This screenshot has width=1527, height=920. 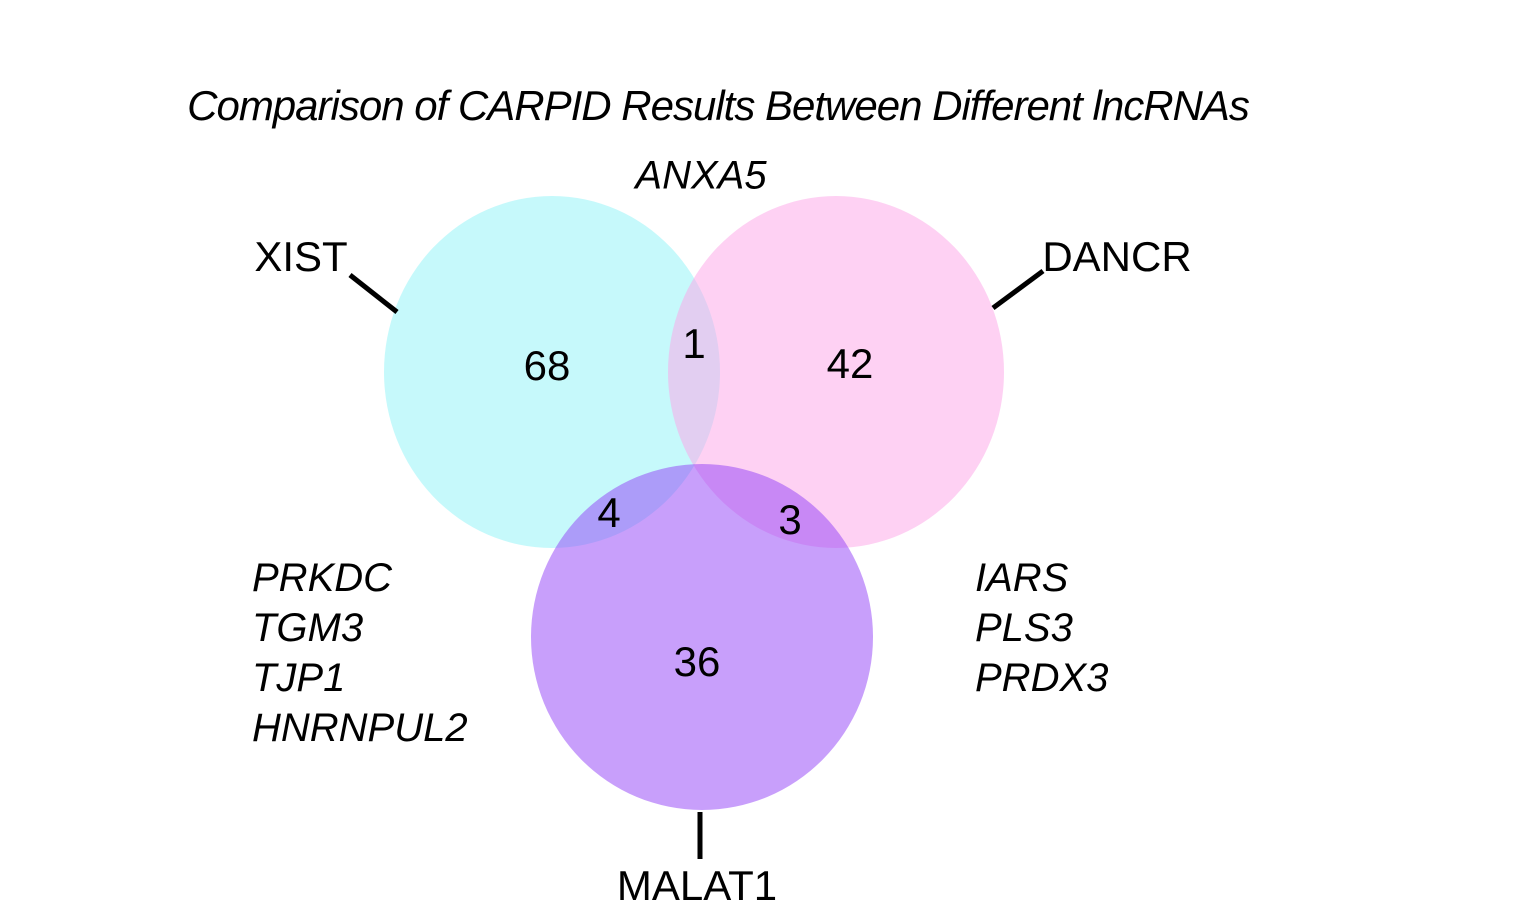 I want to click on gene-list-dancr-malat1: IARS PLS3 PRDX3, so click(x=1041, y=628).